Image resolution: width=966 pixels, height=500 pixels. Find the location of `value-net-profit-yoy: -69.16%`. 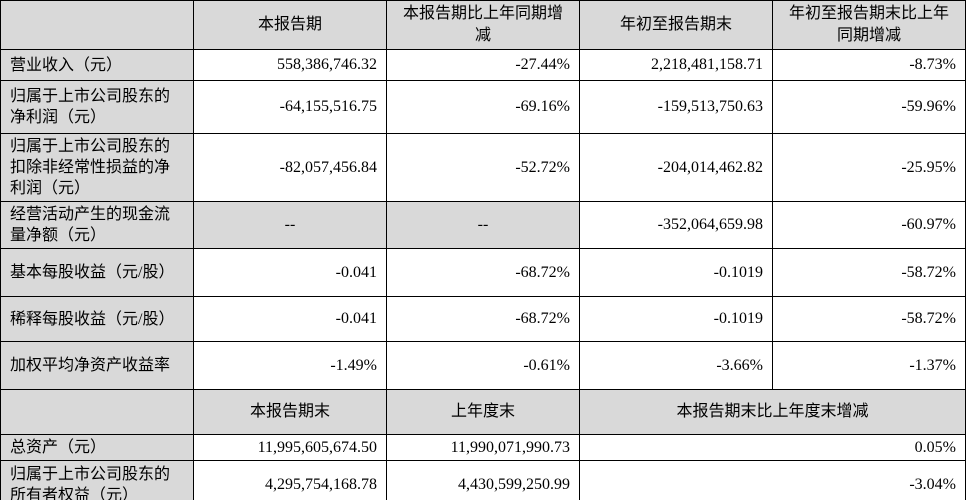

value-net-profit-yoy: -69.16% is located at coordinates (483, 107).